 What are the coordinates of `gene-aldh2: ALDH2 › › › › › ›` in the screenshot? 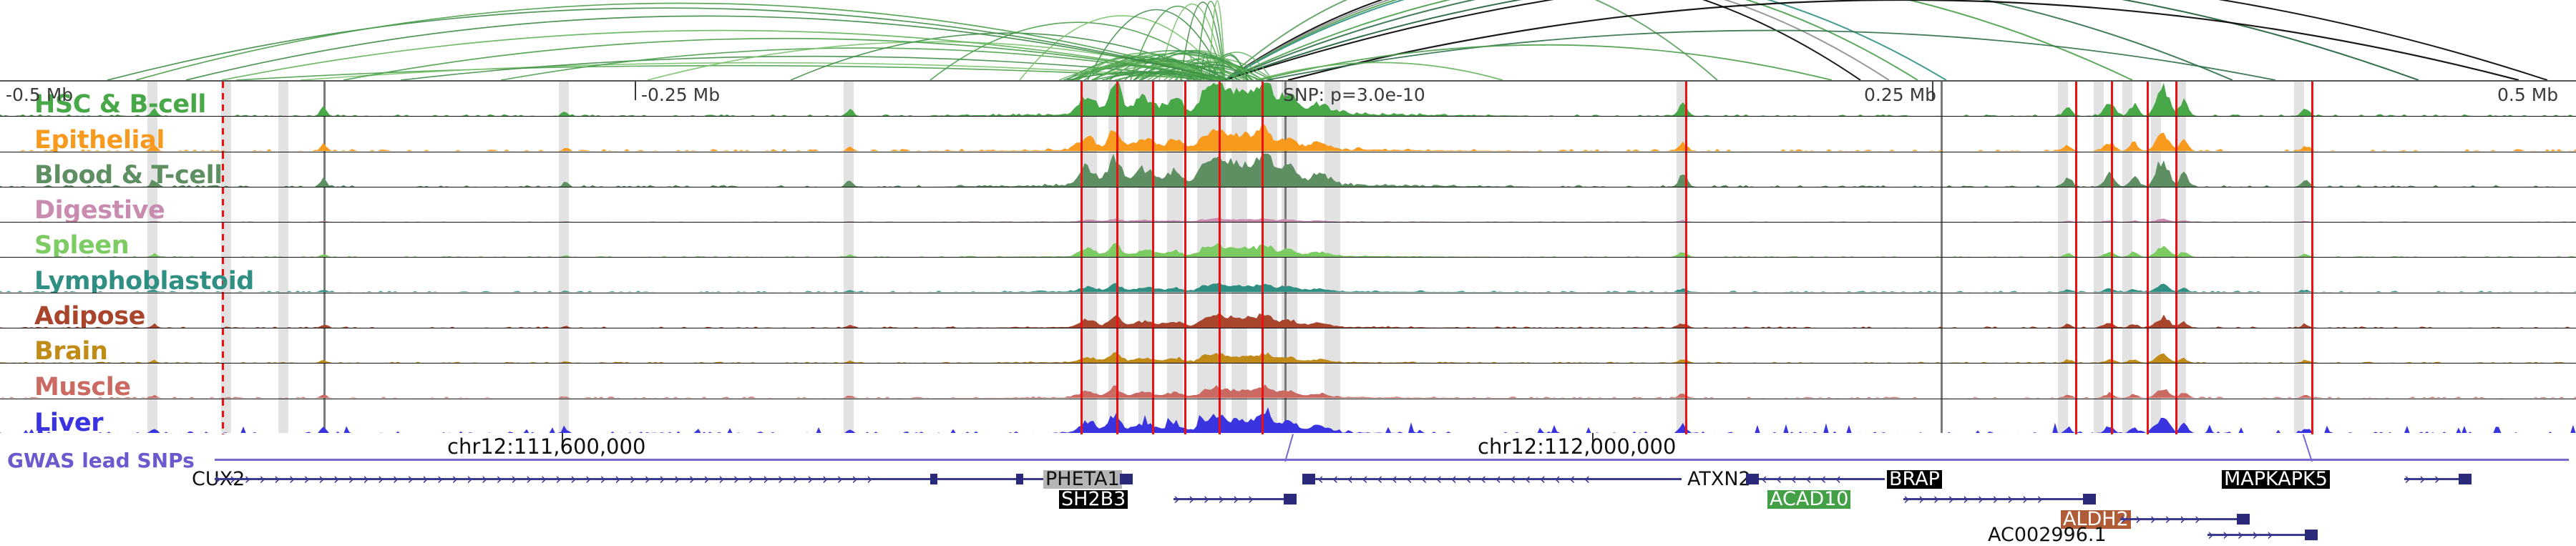 It's located at (1288, 519).